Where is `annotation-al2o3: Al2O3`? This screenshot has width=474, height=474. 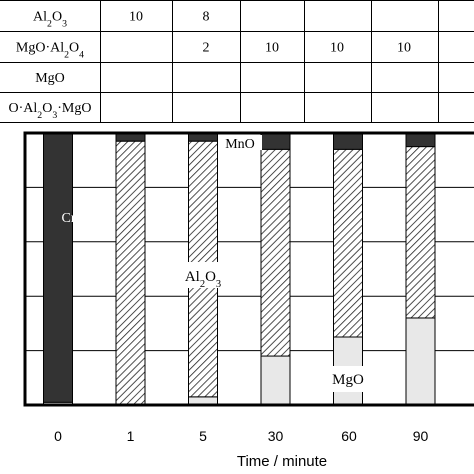 annotation-al2o3: Al2O3 is located at coordinates (203, 279).